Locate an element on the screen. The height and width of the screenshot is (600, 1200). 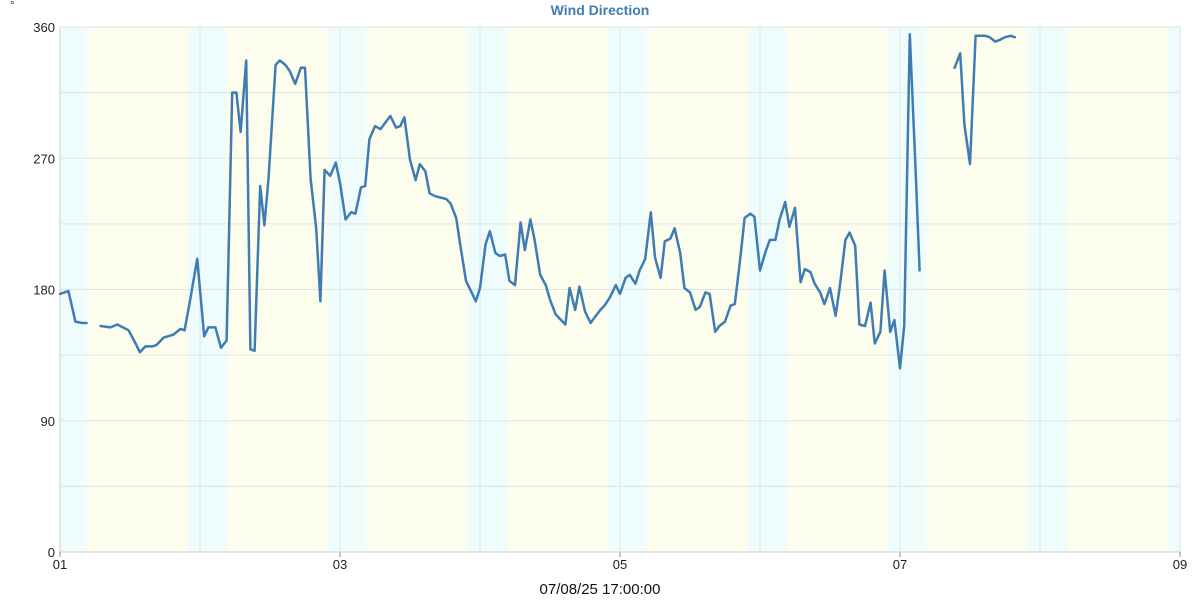
chart-title: Wind Direction is located at coordinates (600, 10).